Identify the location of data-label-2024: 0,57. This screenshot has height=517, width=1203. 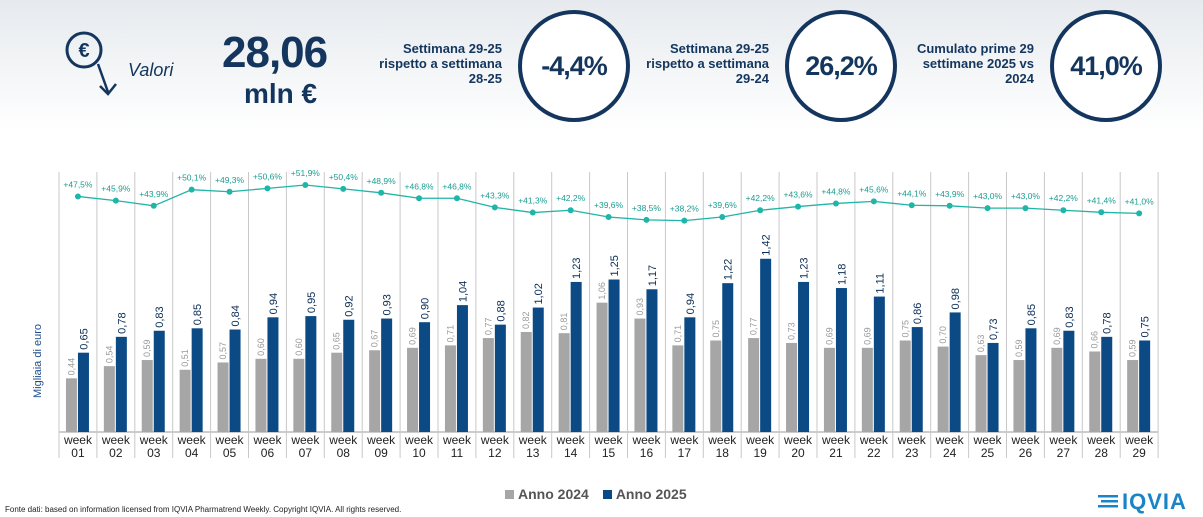
(223, 351).